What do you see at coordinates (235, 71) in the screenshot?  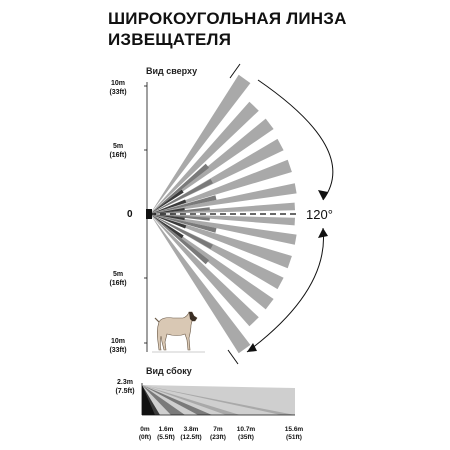 I see `boundary-tick-upper` at bounding box center [235, 71].